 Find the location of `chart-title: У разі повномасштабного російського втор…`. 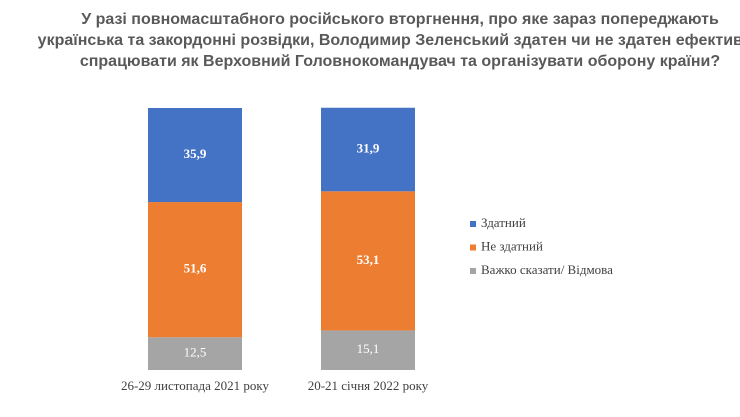

chart-title: У разі повномасштабного російського втор… is located at coordinates (400, 19).